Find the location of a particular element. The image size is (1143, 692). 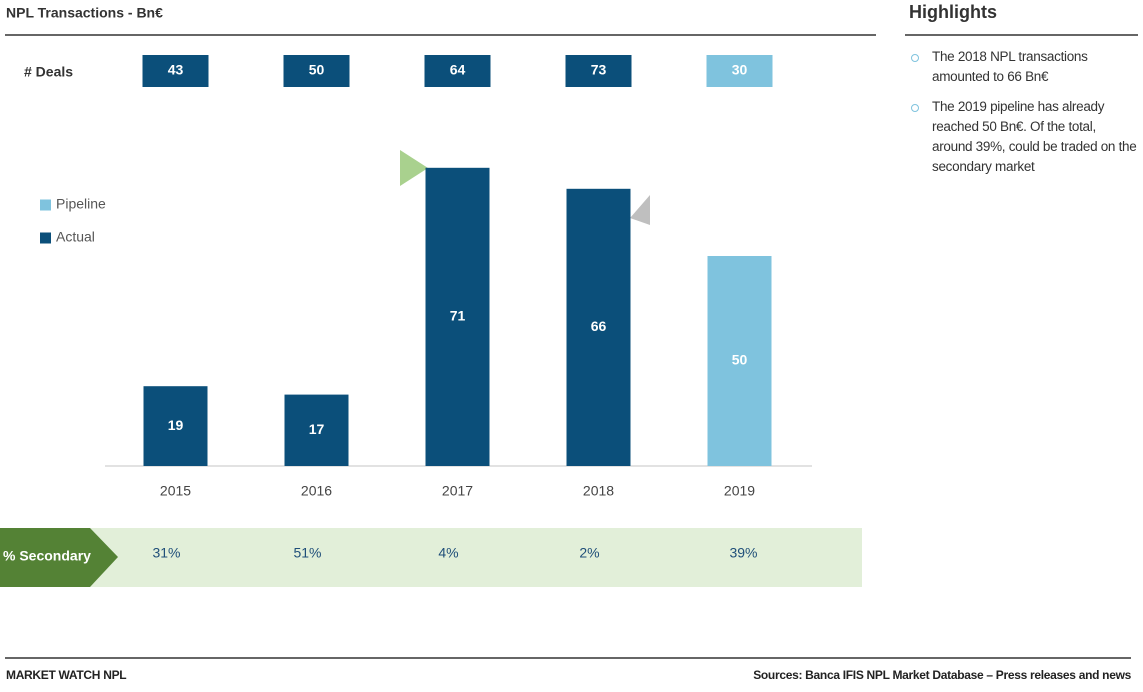

bar-value-label: 66 is located at coordinates (599, 326).